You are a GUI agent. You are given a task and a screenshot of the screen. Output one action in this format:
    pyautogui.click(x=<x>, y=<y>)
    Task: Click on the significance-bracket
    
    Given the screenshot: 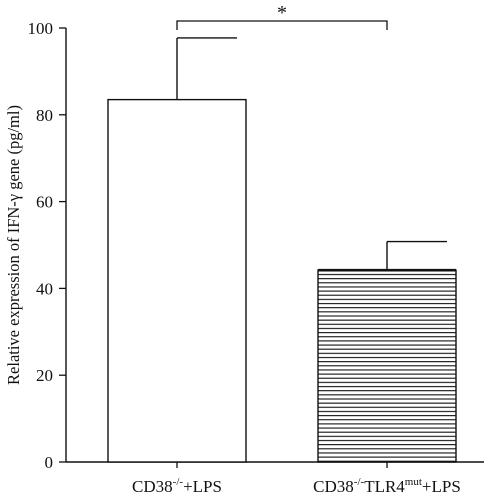 What is the action you would take?
    pyautogui.click(x=282, y=25)
    